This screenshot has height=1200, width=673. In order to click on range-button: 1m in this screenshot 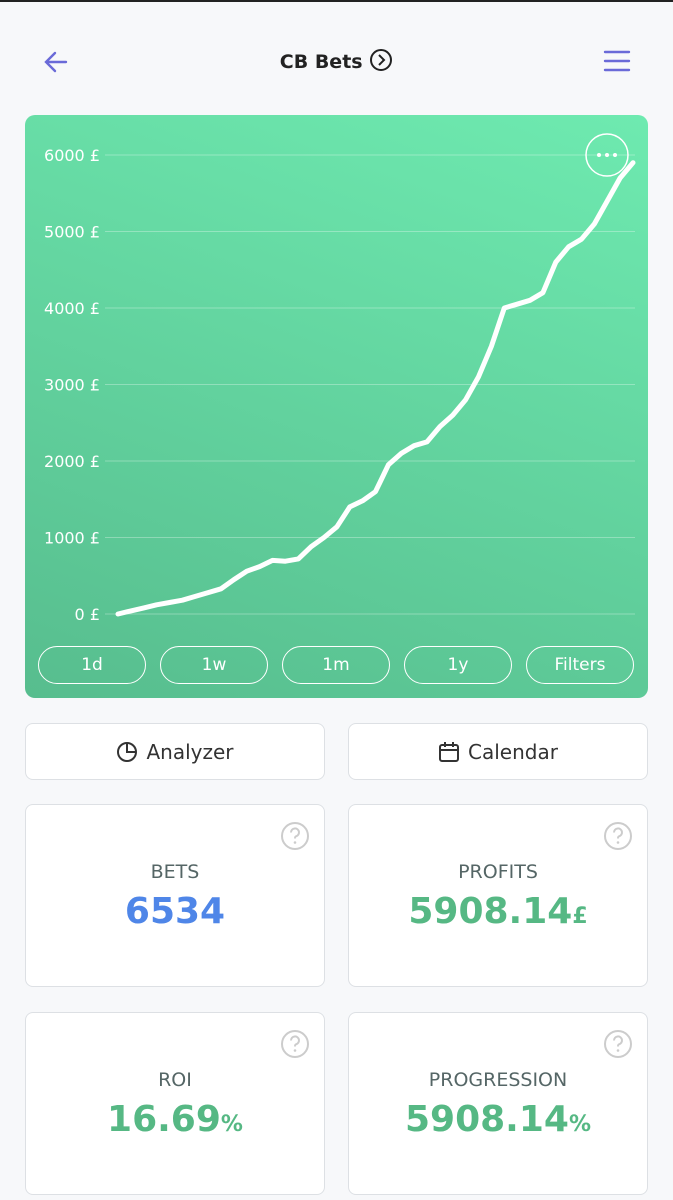, I will do `click(336, 665)`.